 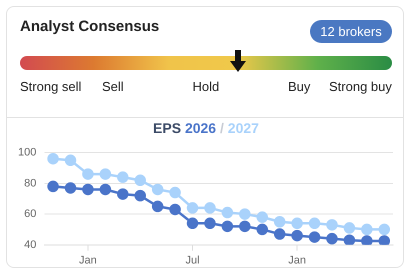 I want to click on y-tick-label: 80, so click(x=30, y=183).